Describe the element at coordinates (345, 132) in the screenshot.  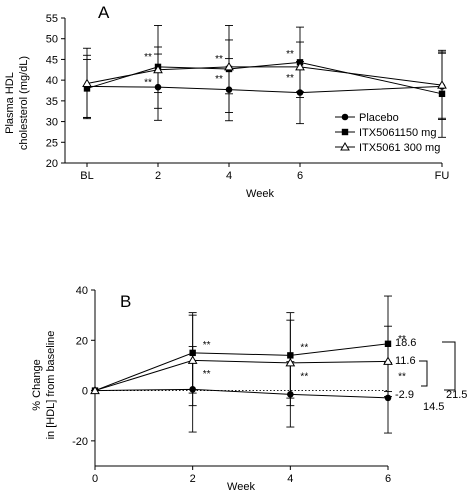
I see `legend-150mg-marker` at that location.